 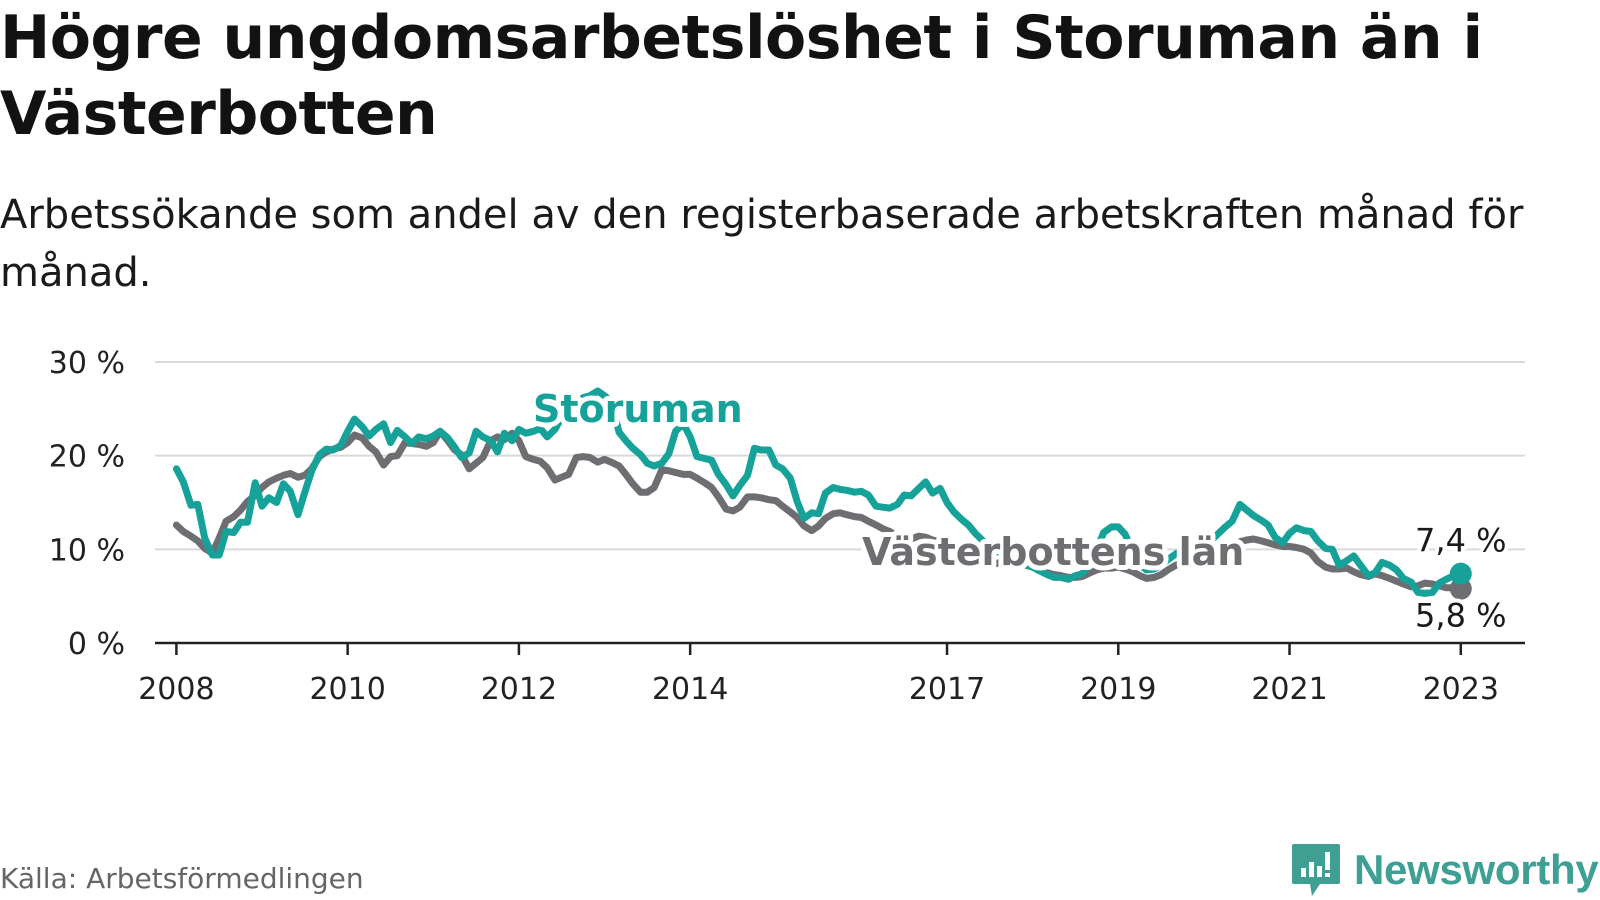 What do you see at coordinates (347, 689) in the screenshot?
I see `x-tick-label: 2010` at bounding box center [347, 689].